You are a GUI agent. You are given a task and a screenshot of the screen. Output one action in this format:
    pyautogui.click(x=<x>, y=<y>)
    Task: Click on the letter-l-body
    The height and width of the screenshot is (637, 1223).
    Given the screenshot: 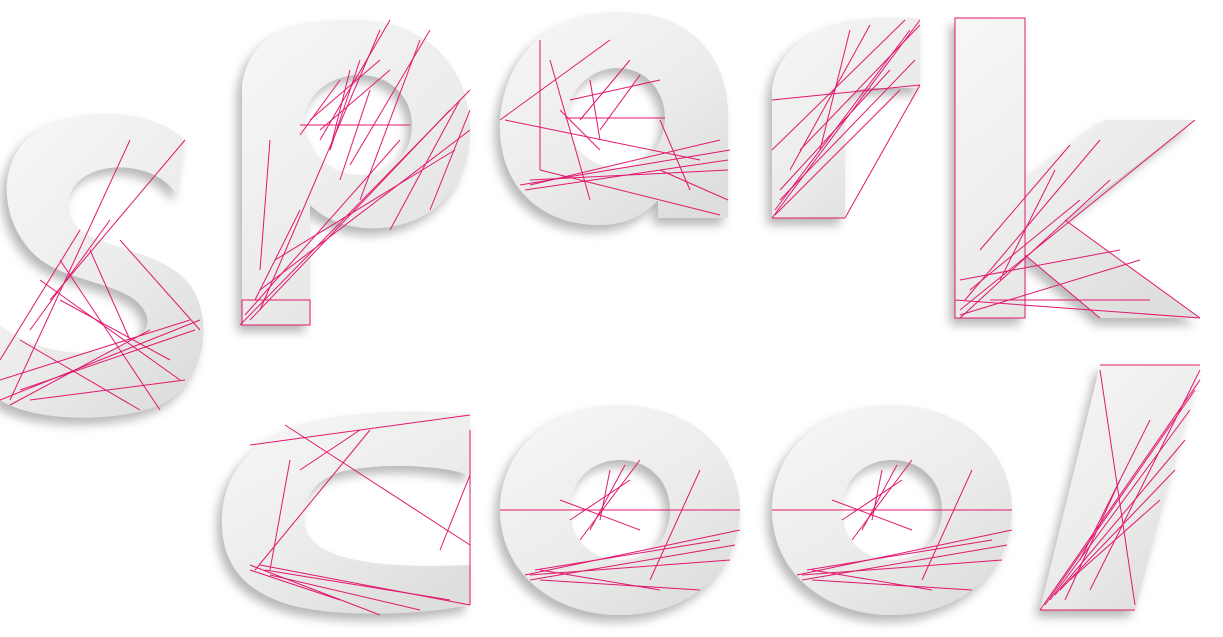 What is the action you would take?
    pyautogui.click(x=1120, y=487)
    